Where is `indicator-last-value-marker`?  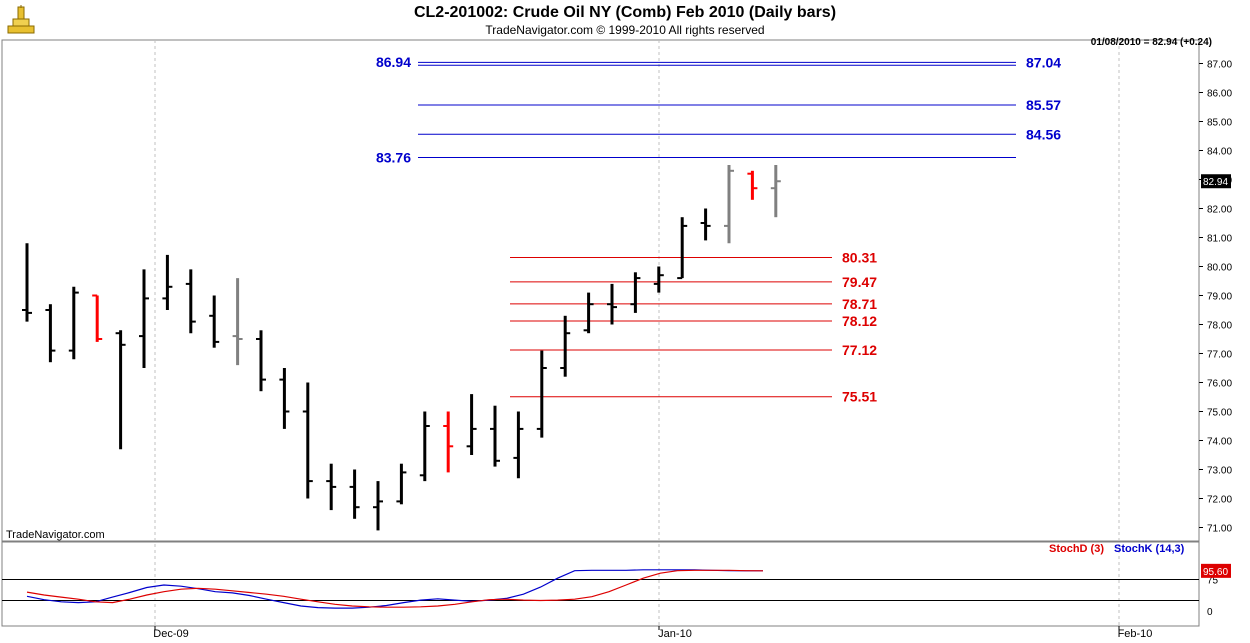
indicator-last-value-marker is located at coordinates (1216, 570).